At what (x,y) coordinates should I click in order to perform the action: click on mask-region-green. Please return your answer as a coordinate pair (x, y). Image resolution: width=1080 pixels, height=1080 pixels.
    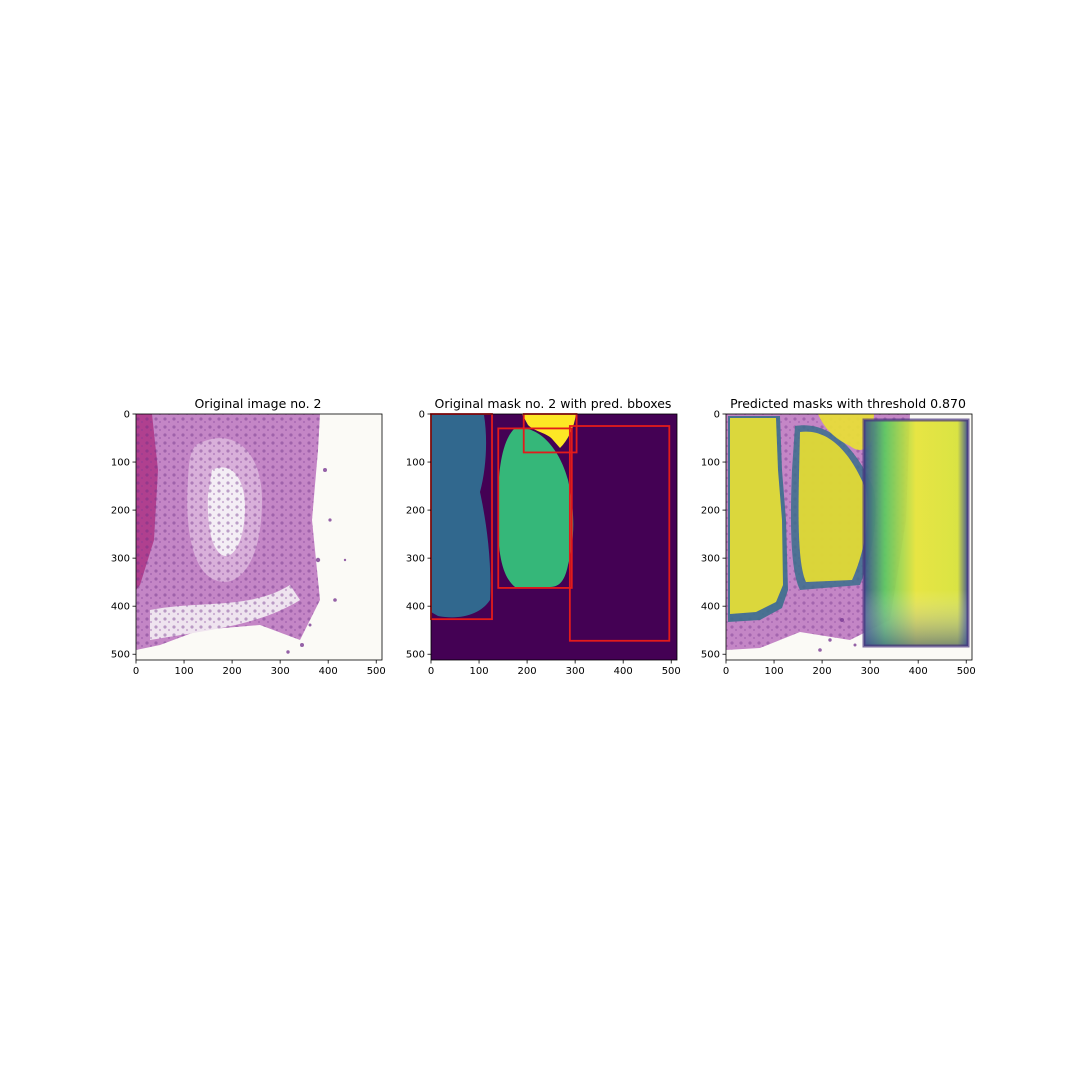
    Looking at the image, I should click on (535, 507).